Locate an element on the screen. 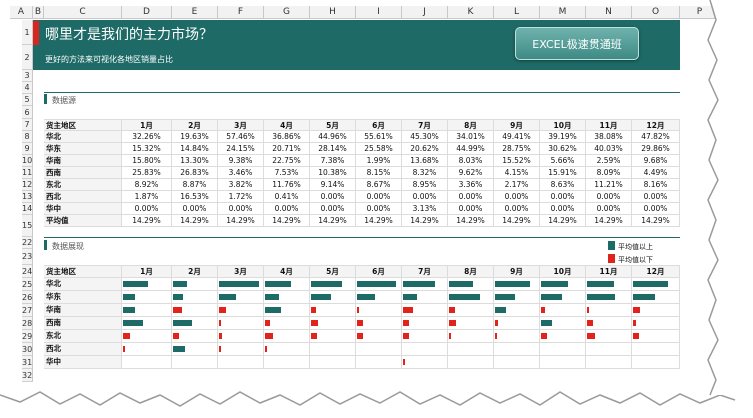 Image resolution: width=753 pixels, height=418 pixels. region-label: 华东 is located at coordinates (83, 149).